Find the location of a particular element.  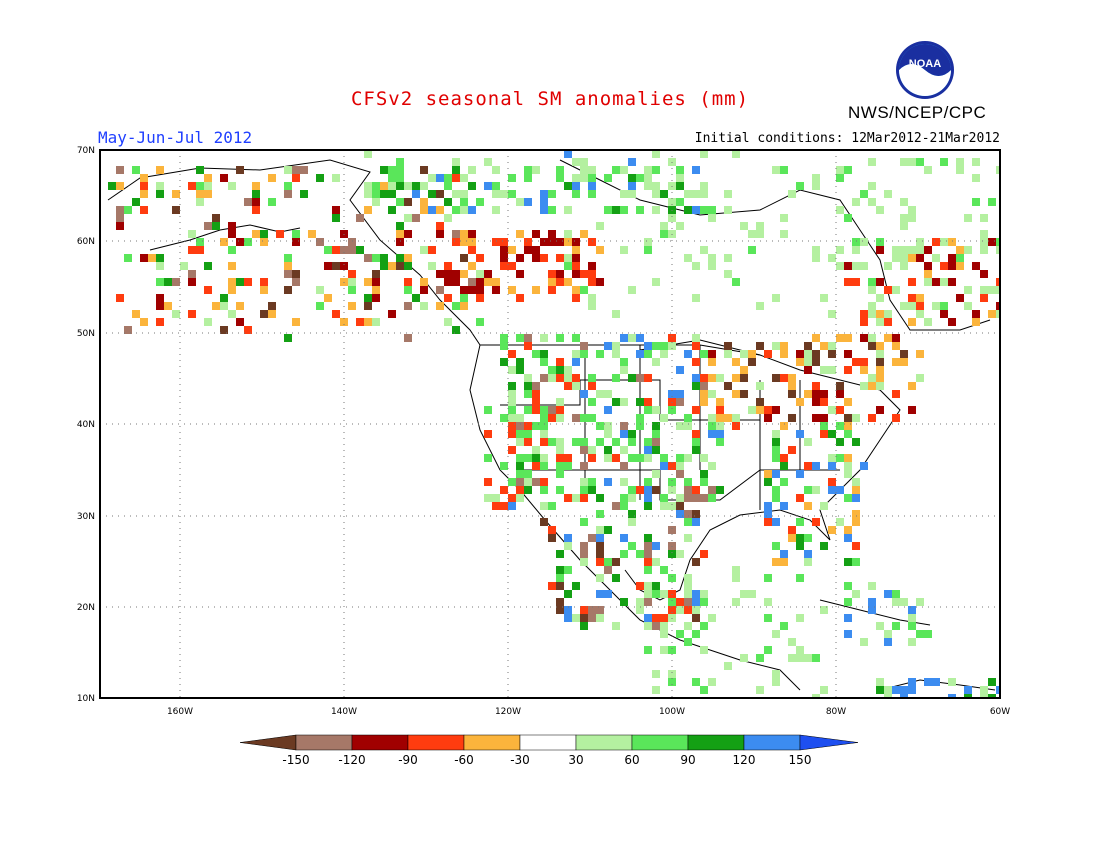

lat-label: 30N is located at coordinates (86, 517).